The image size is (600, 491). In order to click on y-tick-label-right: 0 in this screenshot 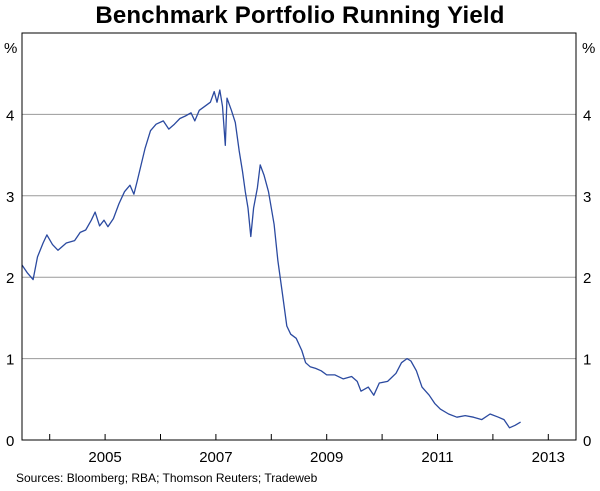, I will do `click(587, 441)`.